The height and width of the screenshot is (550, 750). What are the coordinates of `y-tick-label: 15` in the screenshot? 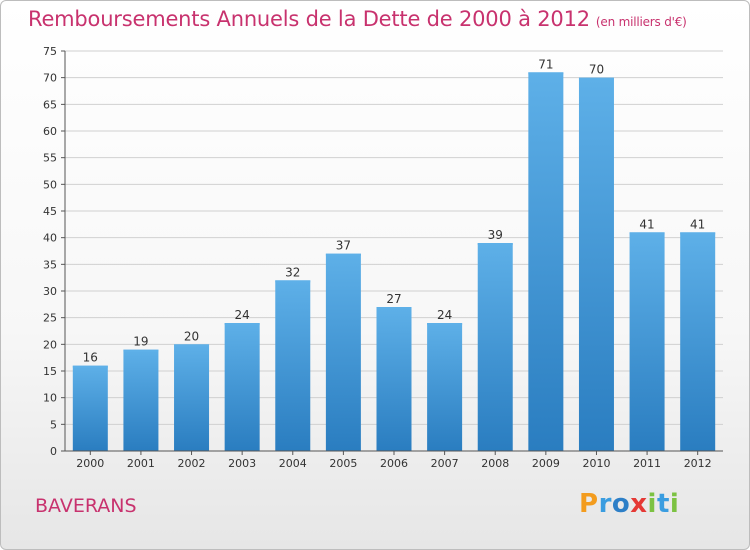 It's located at (50, 371).